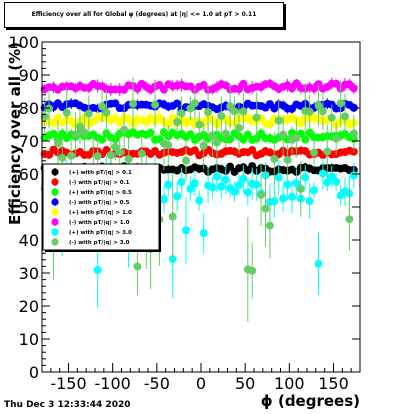 Image resolution: width=400 pixels, height=414 pixels. I want to click on legend-label: (-) with pT/|q| > 1.0, so click(99, 223).